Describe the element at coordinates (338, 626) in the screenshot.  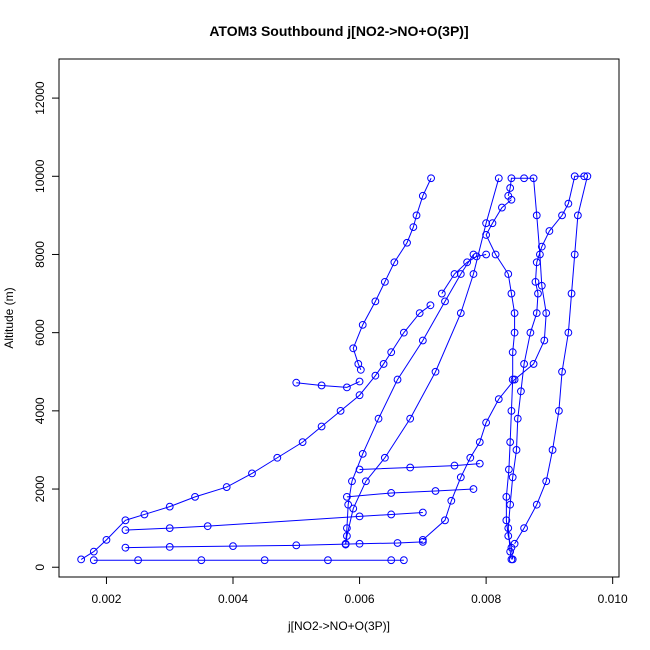
I see `x-axis-label: j[NO2->NO+O(3P)]` at that location.